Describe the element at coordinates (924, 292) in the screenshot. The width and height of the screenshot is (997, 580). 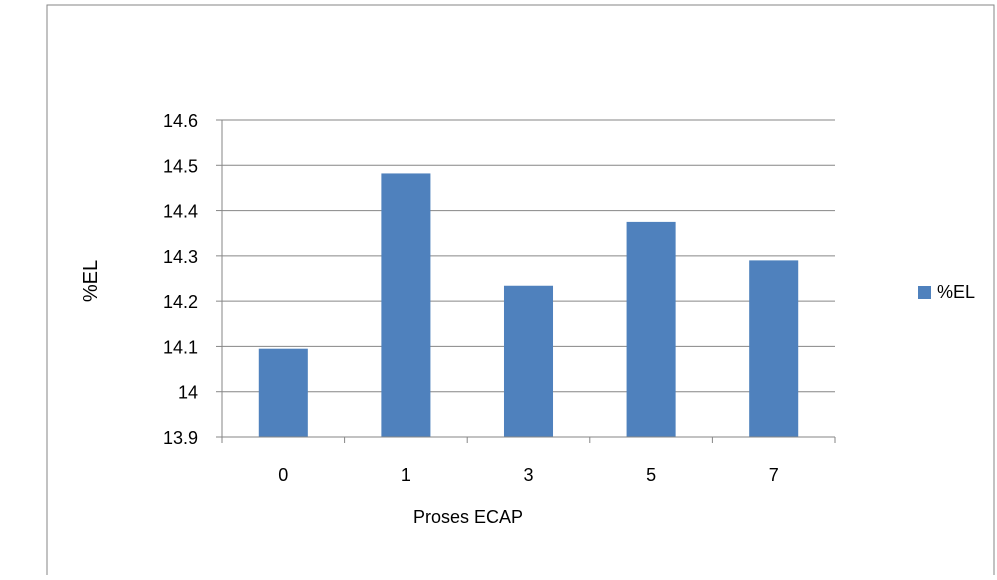
I see `legend-swatch` at that location.